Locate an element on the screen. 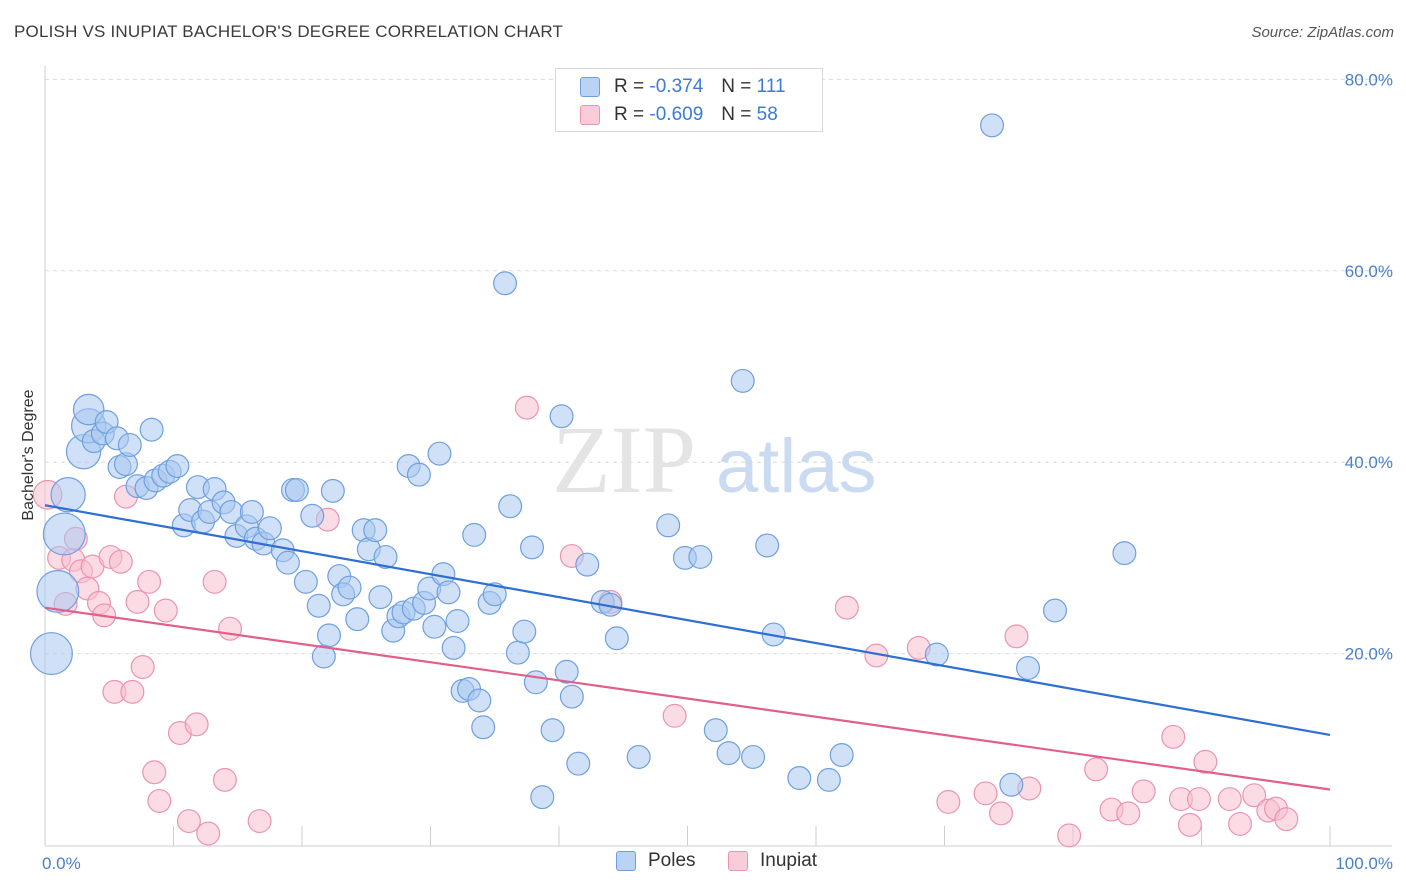 Image resolution: width=1406 pixels, height=892 pixels. watermark-zip: ZIP is located at coordinates (624, 459).